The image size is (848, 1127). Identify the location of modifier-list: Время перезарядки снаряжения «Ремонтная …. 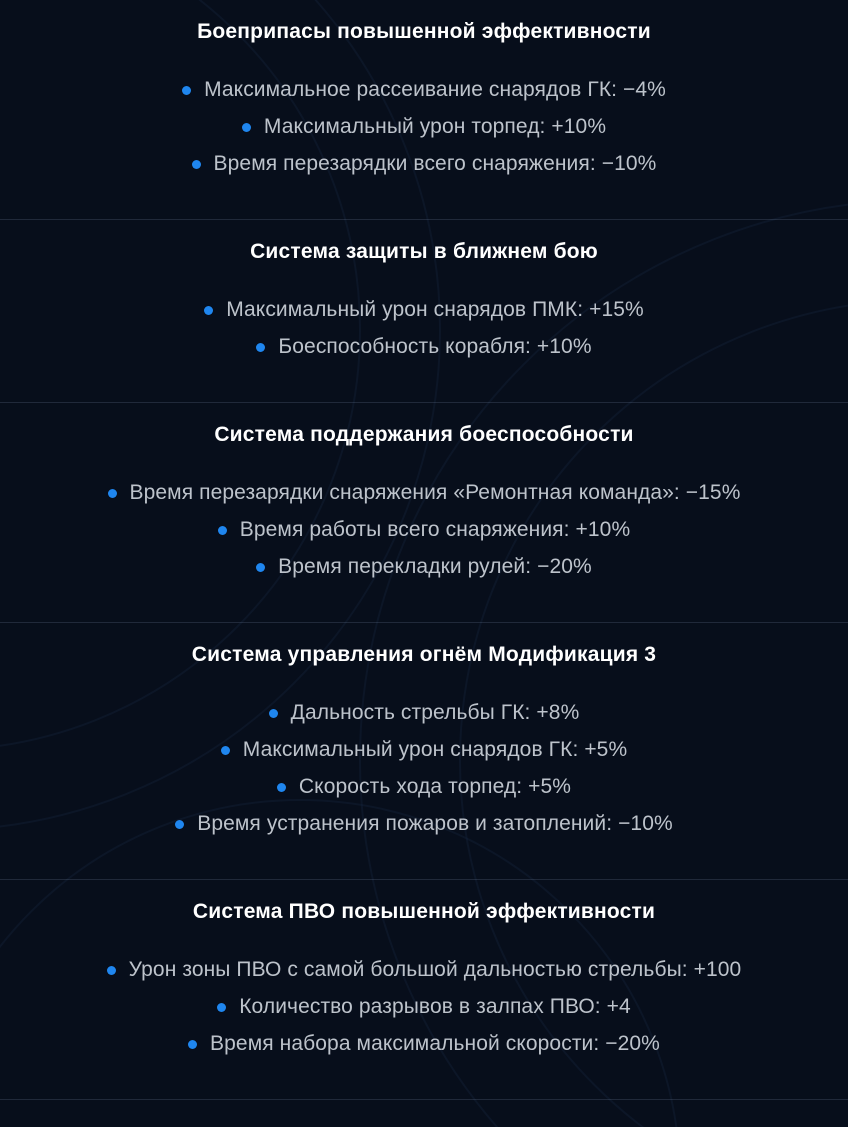
(424, 529).